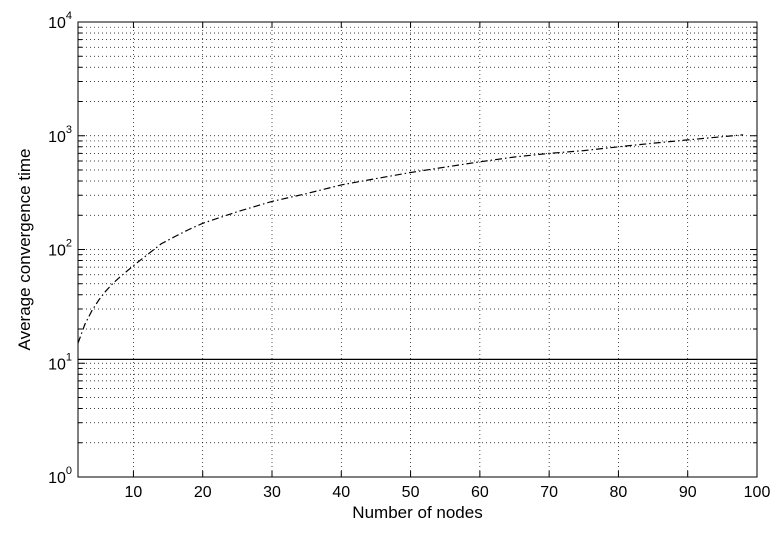  Describe the element at coordinates (60, 249) in the screenshot. I see `y-tick-label: 10²` at that location.